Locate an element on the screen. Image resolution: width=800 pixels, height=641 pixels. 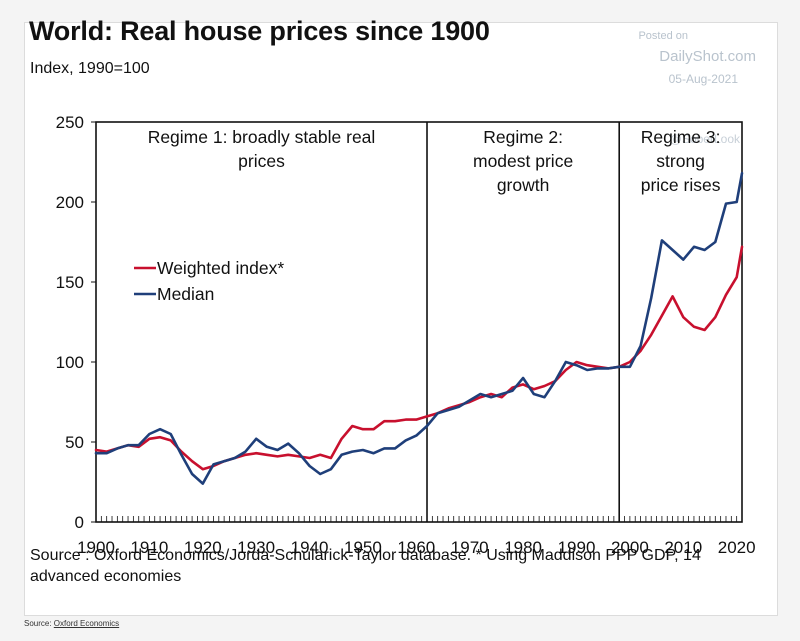
watermark-handle: @SoberLook is located at coordinates (704, 139).